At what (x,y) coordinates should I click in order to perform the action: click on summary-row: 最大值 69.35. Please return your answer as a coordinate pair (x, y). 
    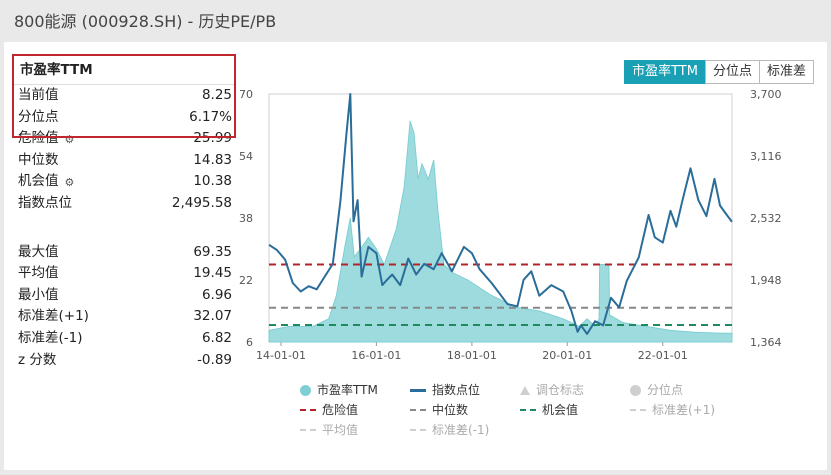
    Looking at the image, I should click on (125, 253).